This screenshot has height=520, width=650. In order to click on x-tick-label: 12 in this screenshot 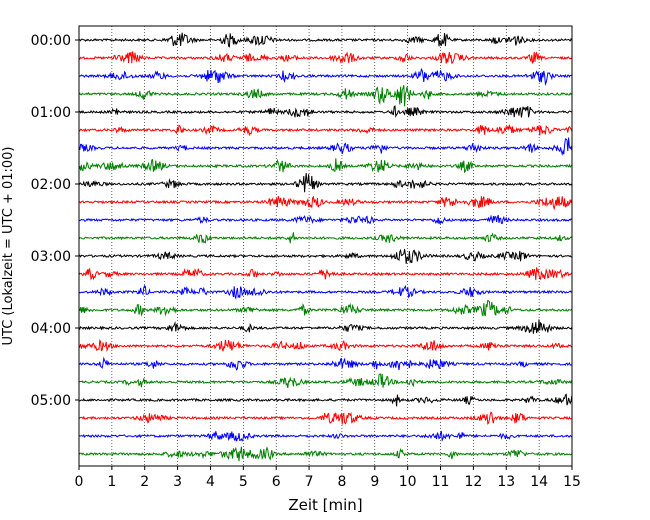, I will do `click(473, 482)`.